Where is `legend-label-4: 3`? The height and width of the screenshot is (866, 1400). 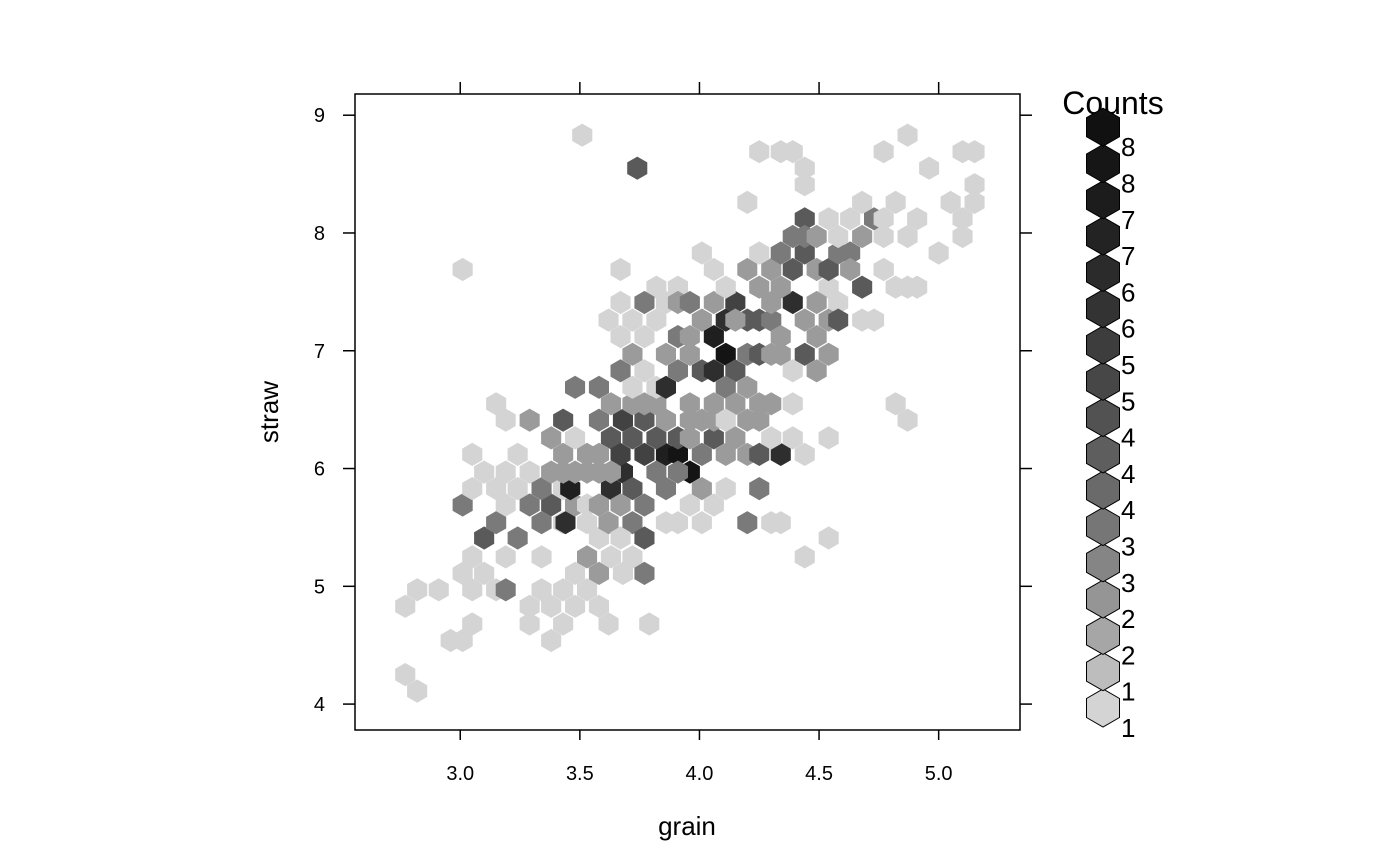 legend-label-4: 3 is located at coordinates (1128, 583).